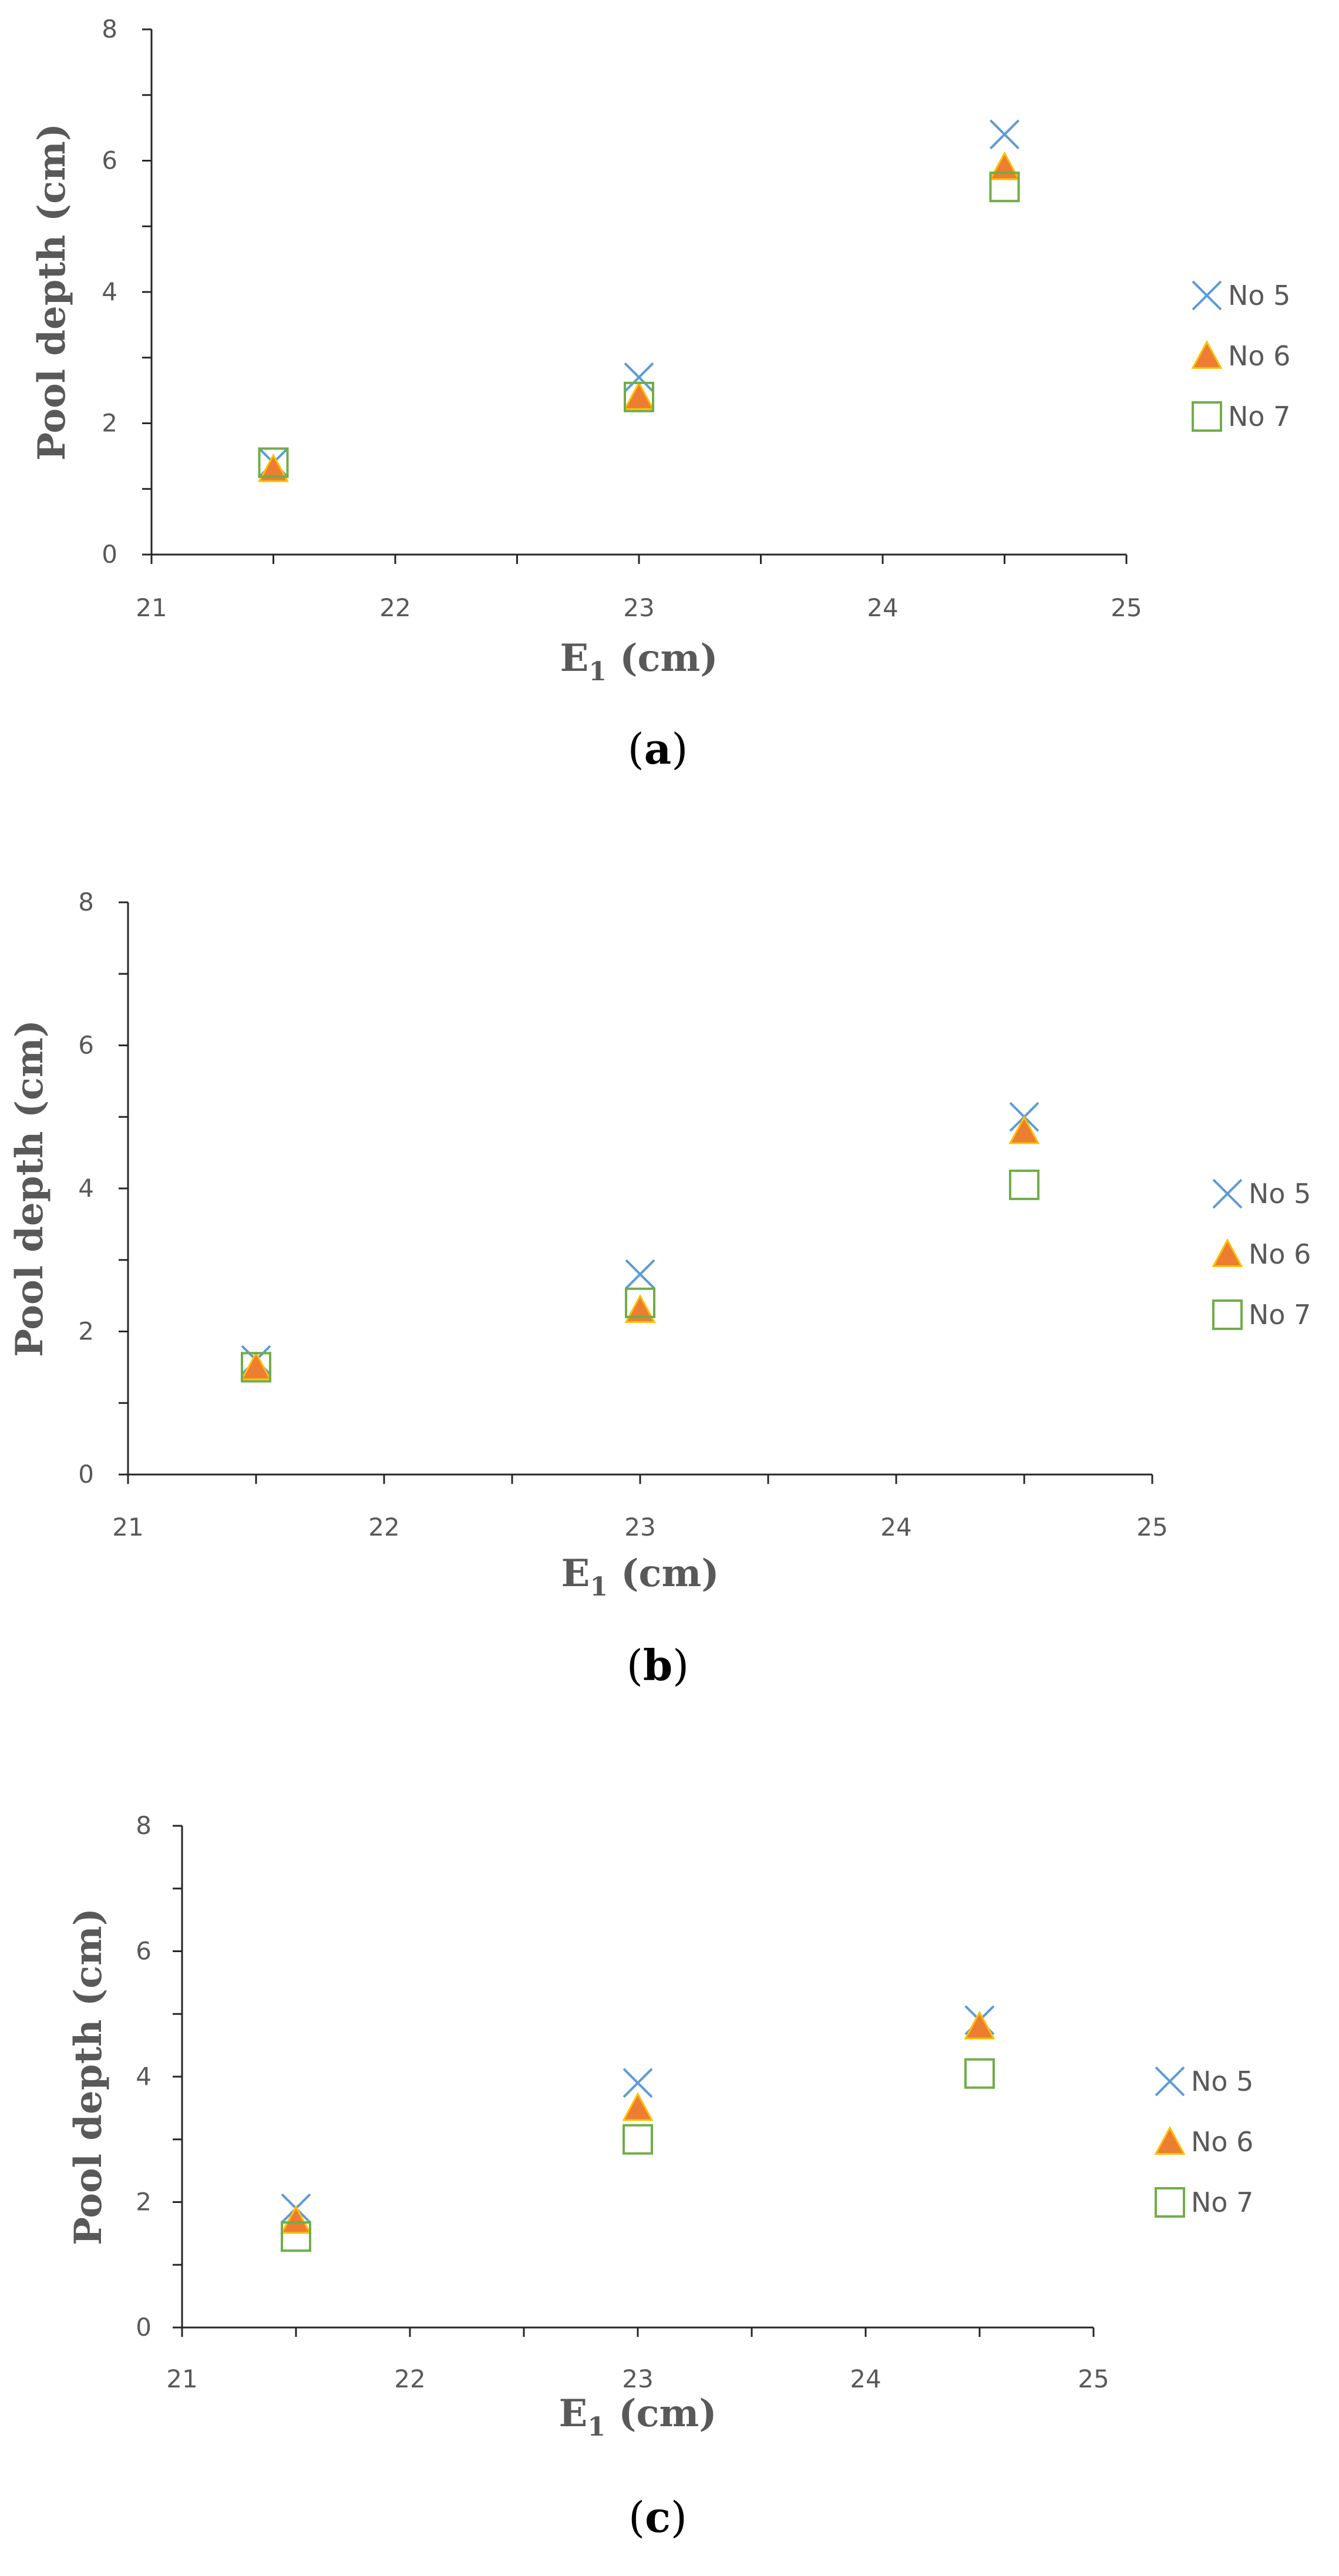 This screenshot has width=1339, height=2576. Describe the element at coordinates (658, 749) in the screenshot. I see `panel-label: (a)` at that location.